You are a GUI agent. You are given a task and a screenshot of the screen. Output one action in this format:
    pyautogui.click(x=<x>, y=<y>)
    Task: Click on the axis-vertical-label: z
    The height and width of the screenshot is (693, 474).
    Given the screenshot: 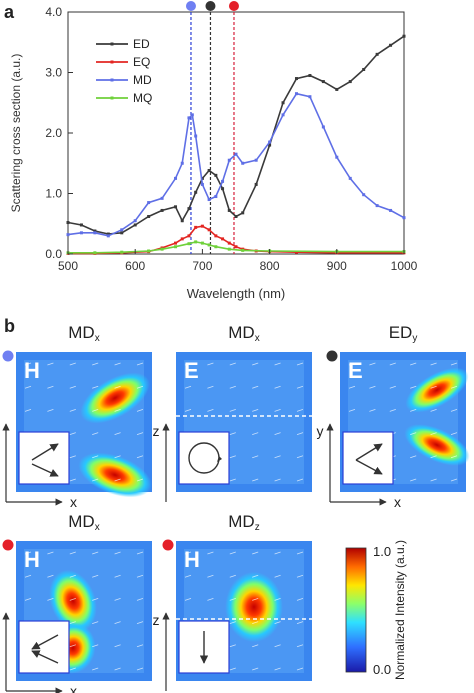 What is the action you would take?
    pyautogui.click(x=156, y=431)
    